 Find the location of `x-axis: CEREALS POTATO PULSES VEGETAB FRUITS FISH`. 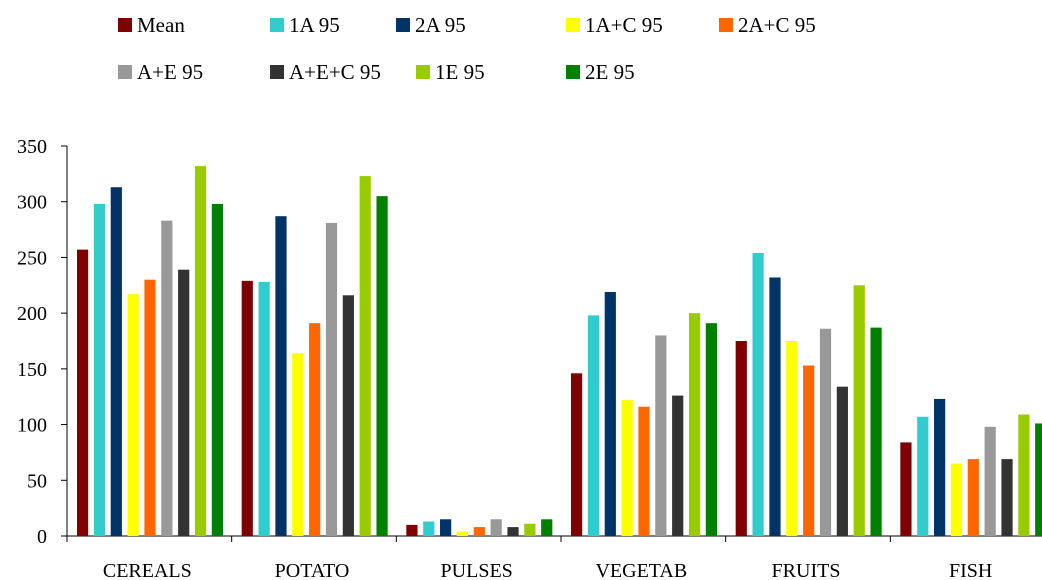

x-axis: CEREALS POTATO PULSES VEGETAB FRUITS FISH is located at coordinates (554, 557).